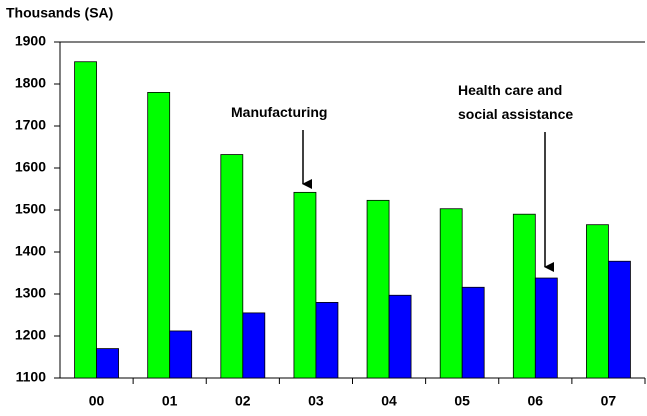 The image size is (647, 416). I want to click on x-tick-label: 00, so click(97, 401).